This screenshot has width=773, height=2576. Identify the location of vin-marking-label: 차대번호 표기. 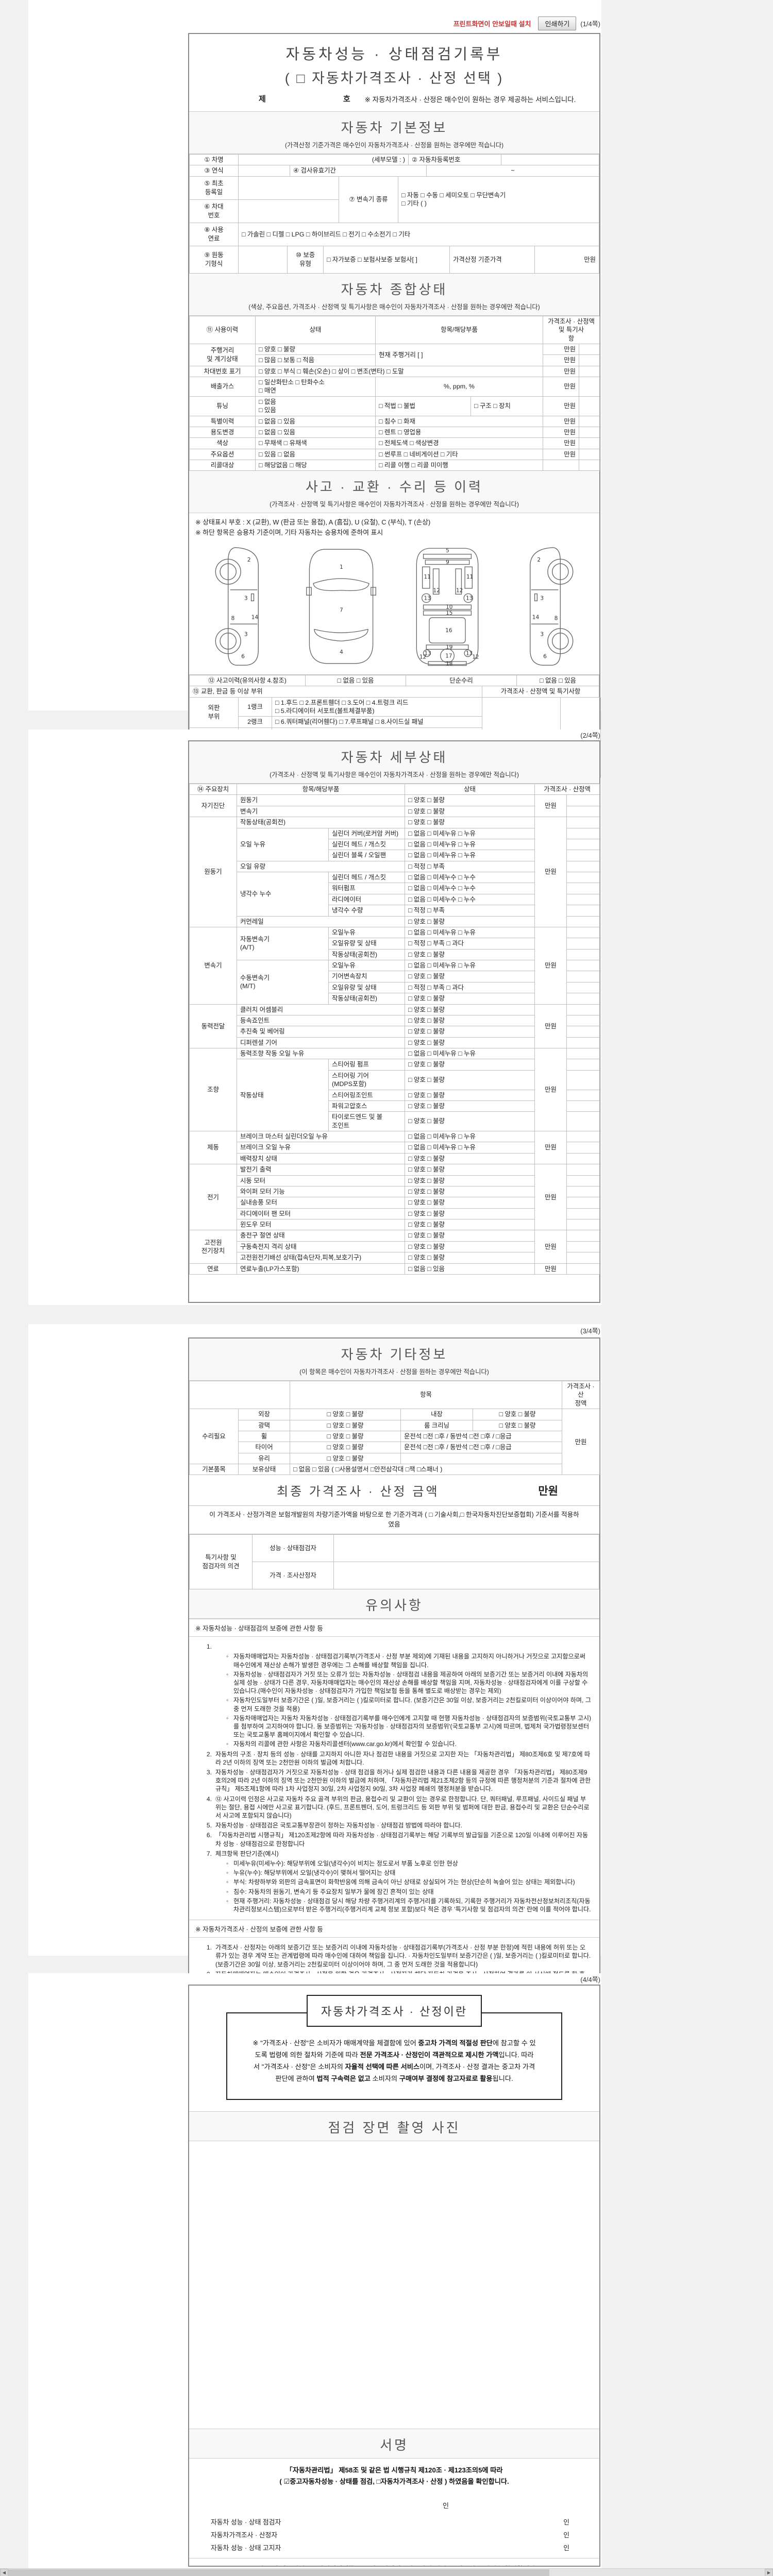
(222, 371).